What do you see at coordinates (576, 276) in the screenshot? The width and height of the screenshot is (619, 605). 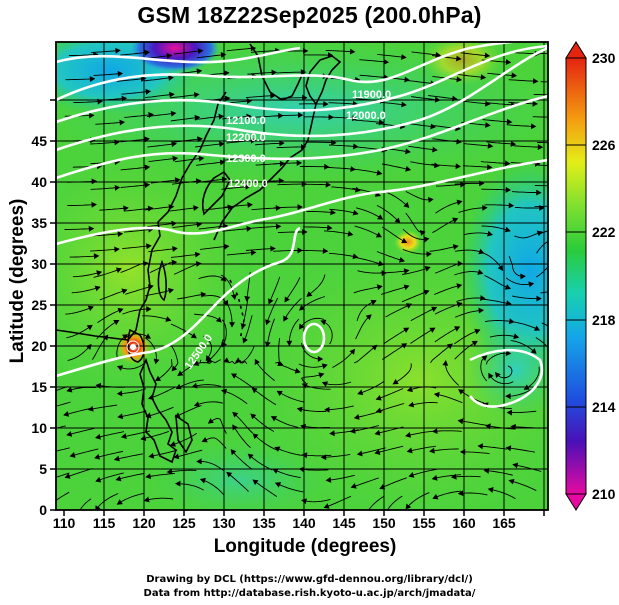 I see `colorbar` at bounding box center [576, 276].